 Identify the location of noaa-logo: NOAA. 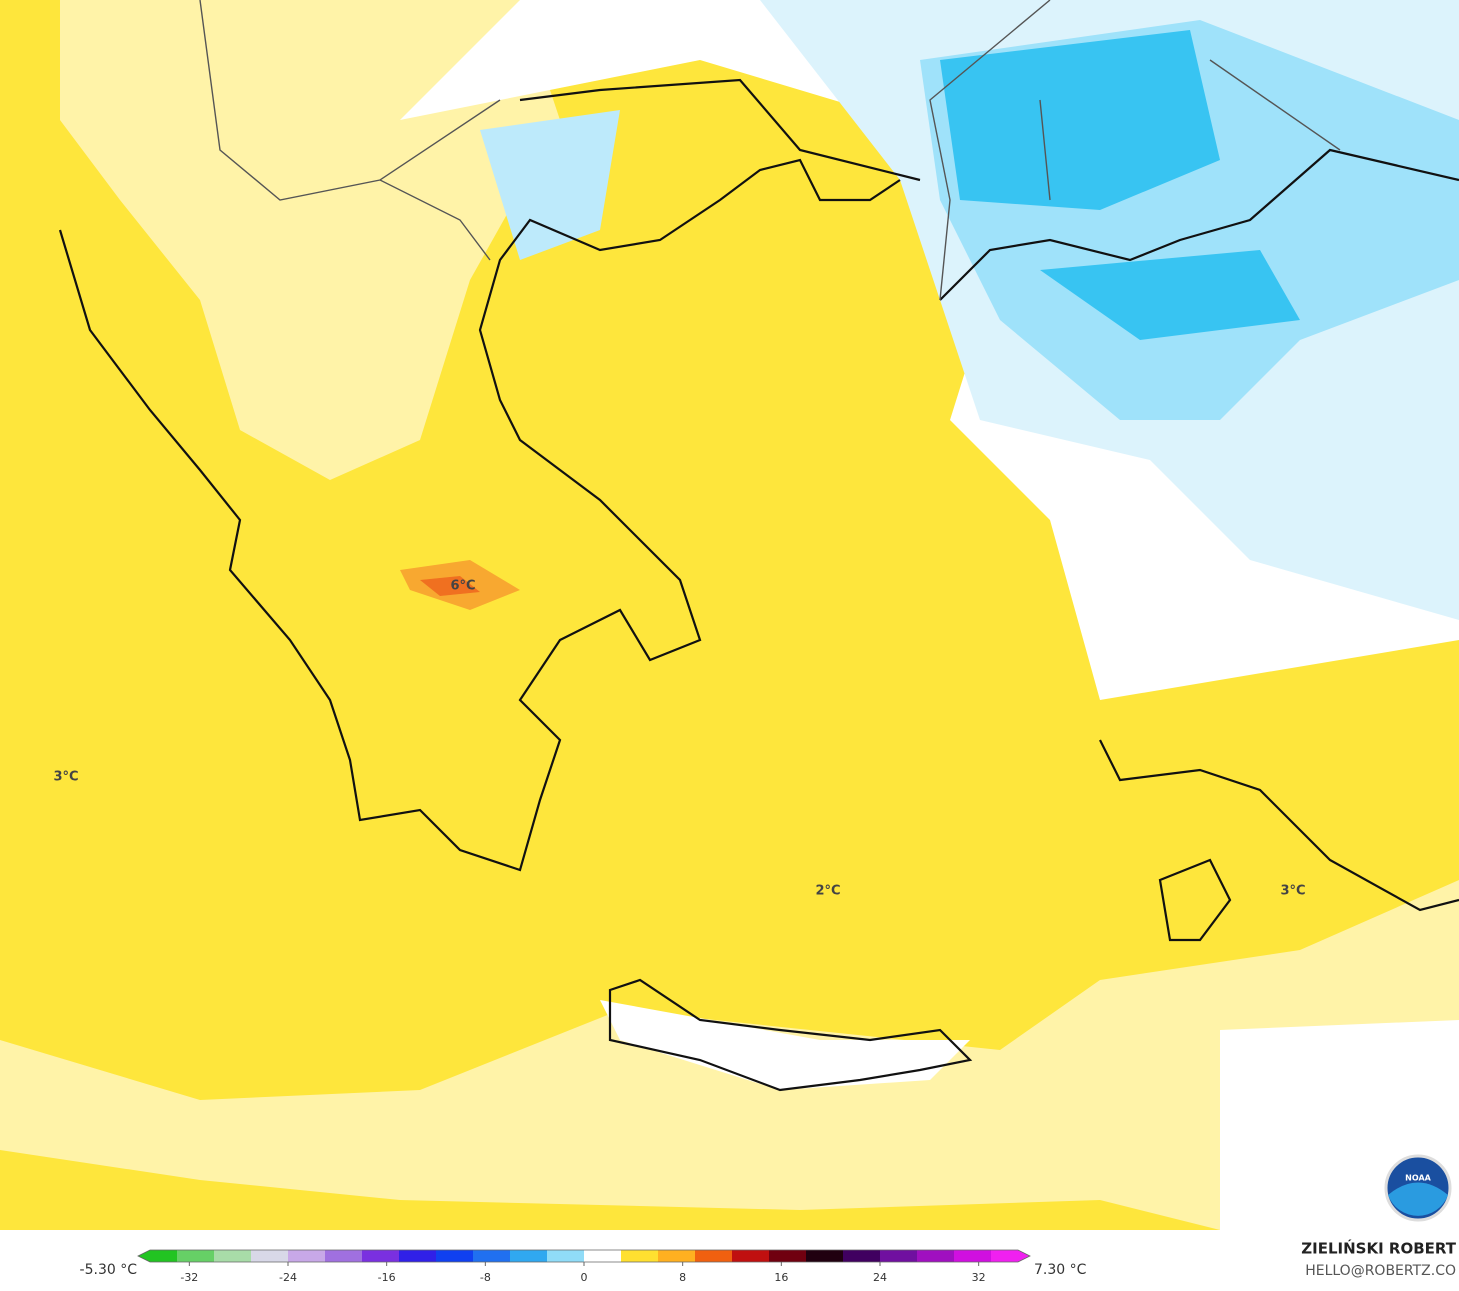
(1418, 1188).